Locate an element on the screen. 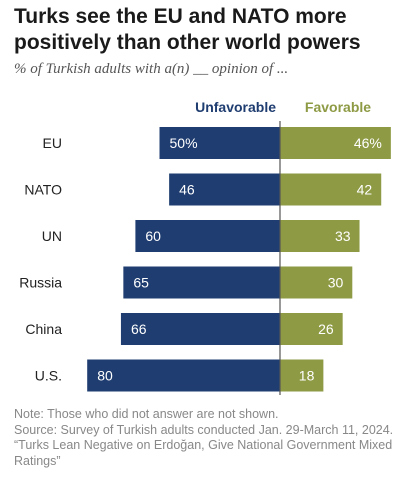 Image resolution: width=412 pixels, height=478 pixels. bar-favorable-russia is located at coordinates (316, 282).